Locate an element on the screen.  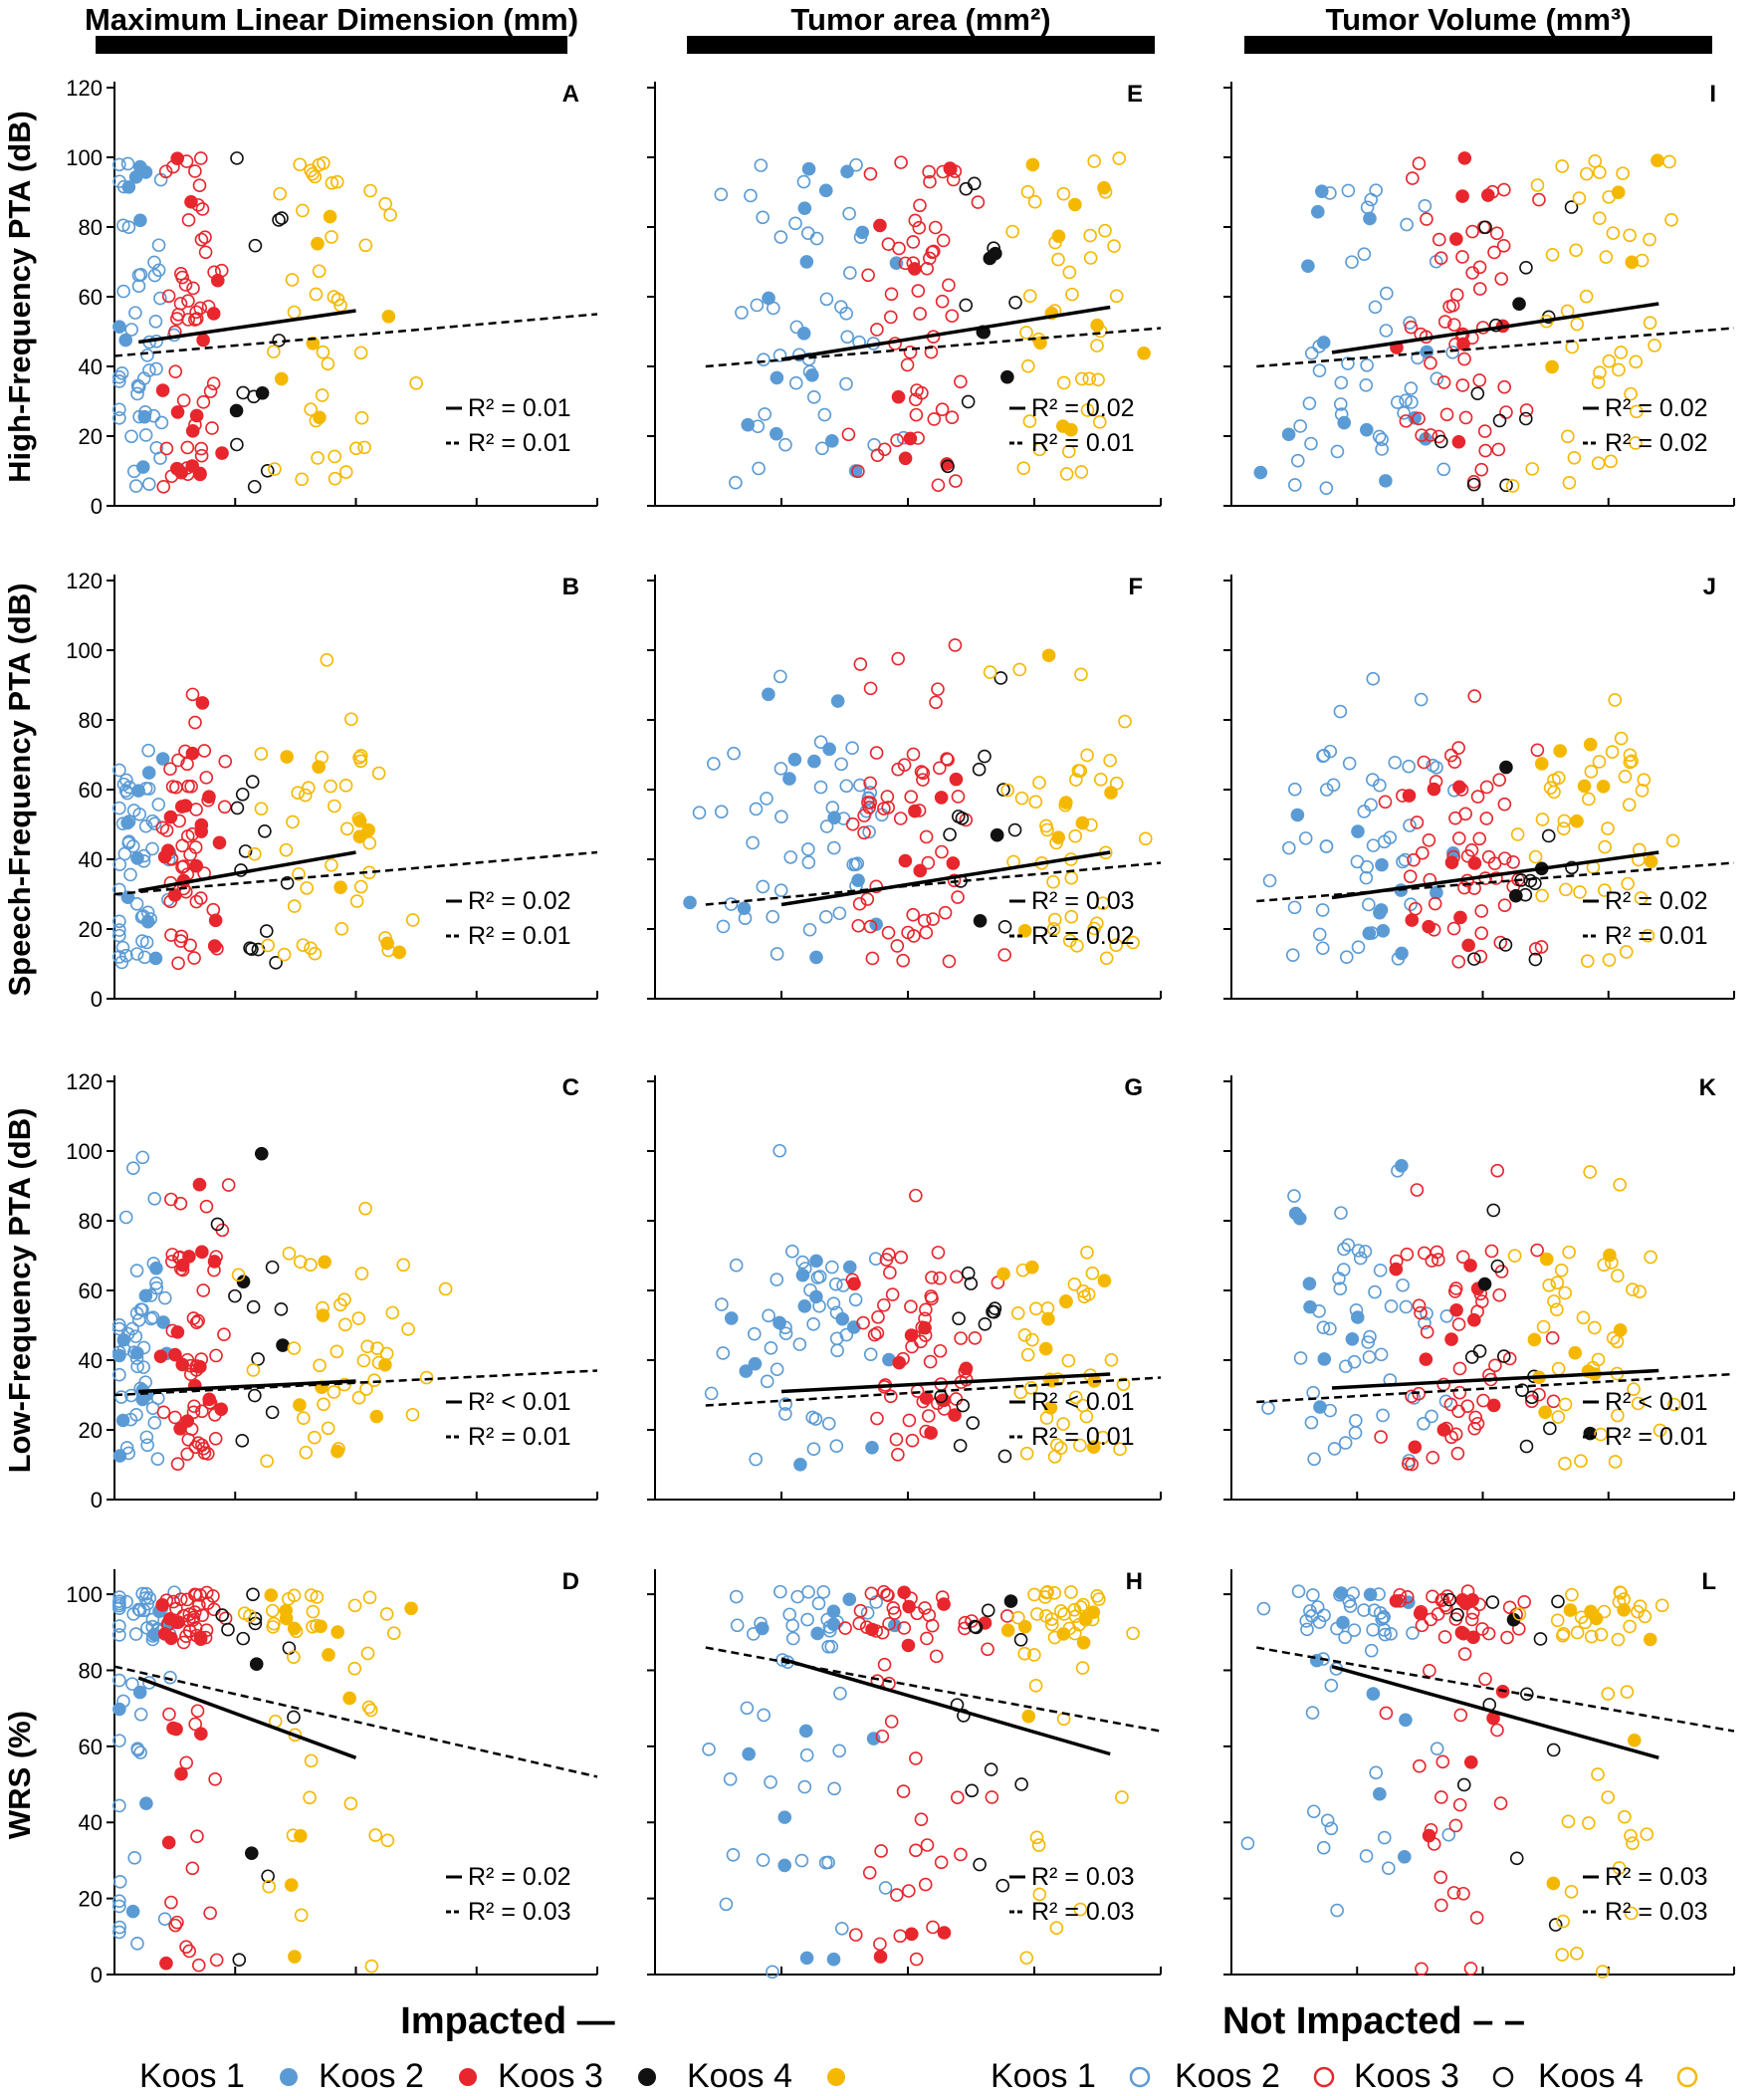
panel-letter: B is located at coordinates (571, 587).